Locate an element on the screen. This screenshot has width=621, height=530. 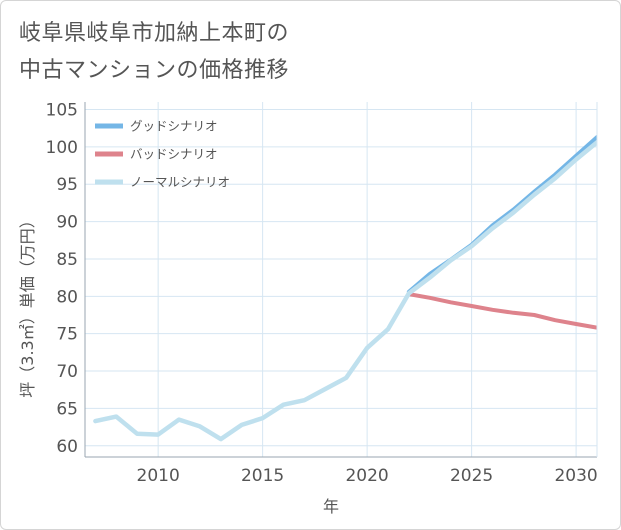
y-tick-label: 60 is located at coordinates (67, 447).